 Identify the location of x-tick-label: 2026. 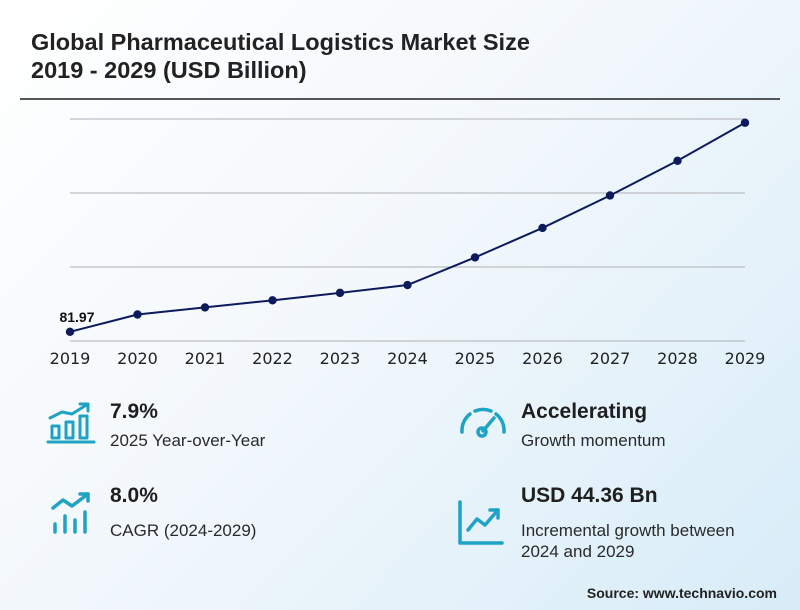
(542, 358).